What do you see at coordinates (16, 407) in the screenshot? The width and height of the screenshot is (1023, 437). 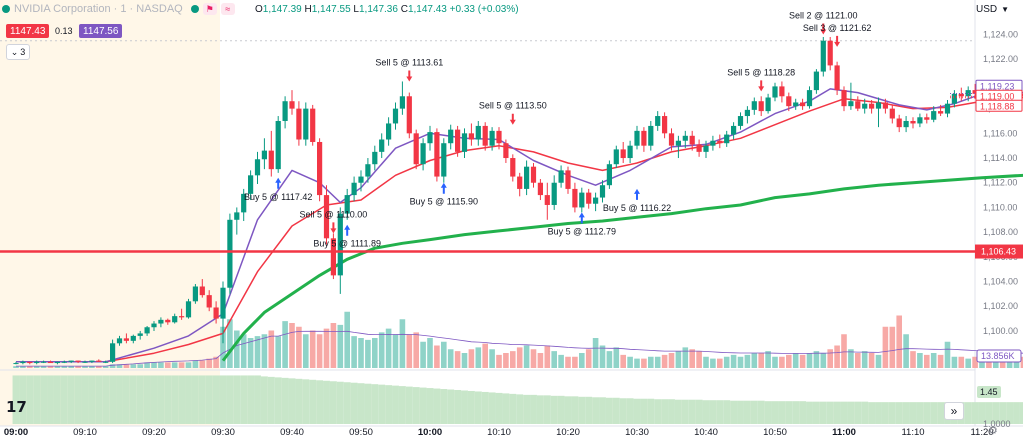 I see `tradingview-logo-icon: 17` at bounding box center [16, 407].